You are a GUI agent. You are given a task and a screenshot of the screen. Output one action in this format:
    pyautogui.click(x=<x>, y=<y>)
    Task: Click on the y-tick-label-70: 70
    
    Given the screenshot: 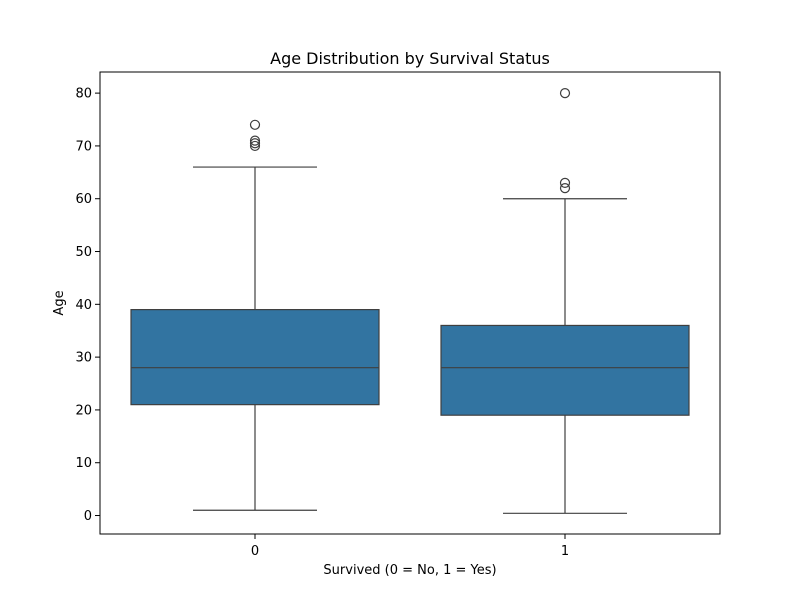 What is the action you would take?
    pyautogui.click(x=83, y=146)
    